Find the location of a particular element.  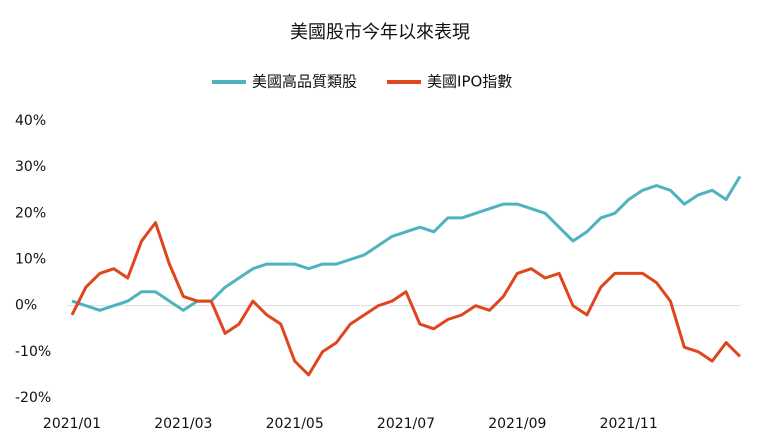

y-tick-label: 0% is located at coordinates (26, 306).